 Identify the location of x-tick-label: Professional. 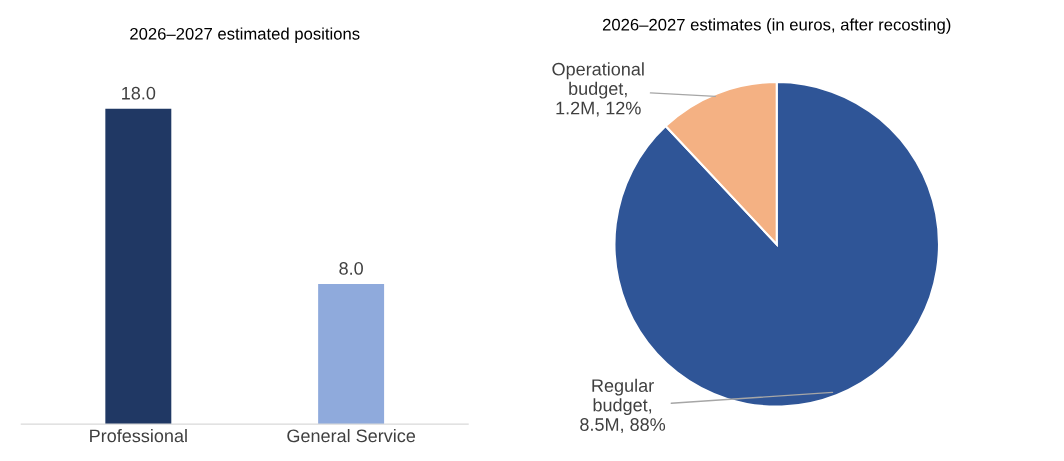
(138, 435).